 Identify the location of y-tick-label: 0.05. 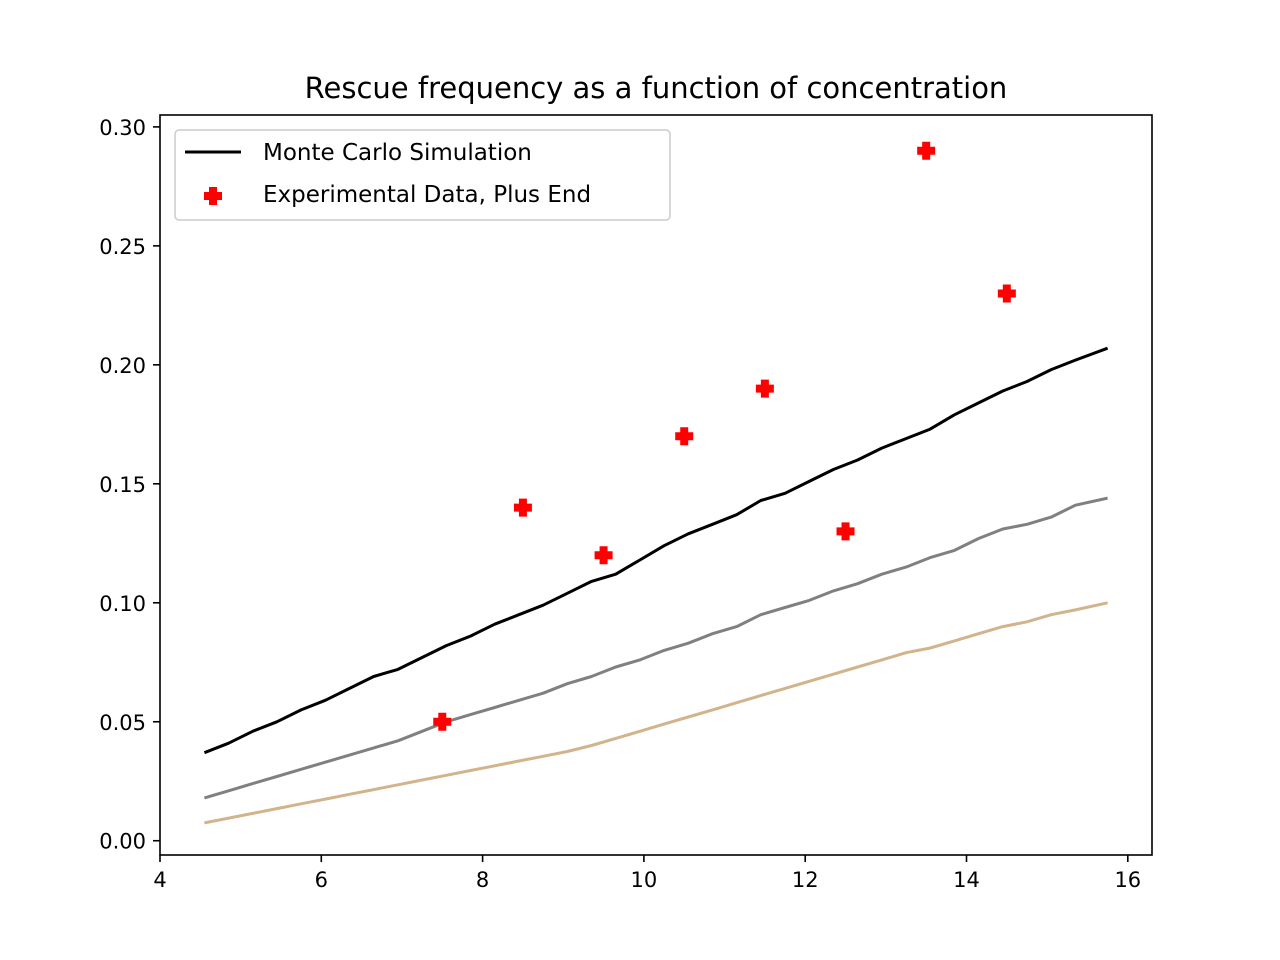
(122, 723).